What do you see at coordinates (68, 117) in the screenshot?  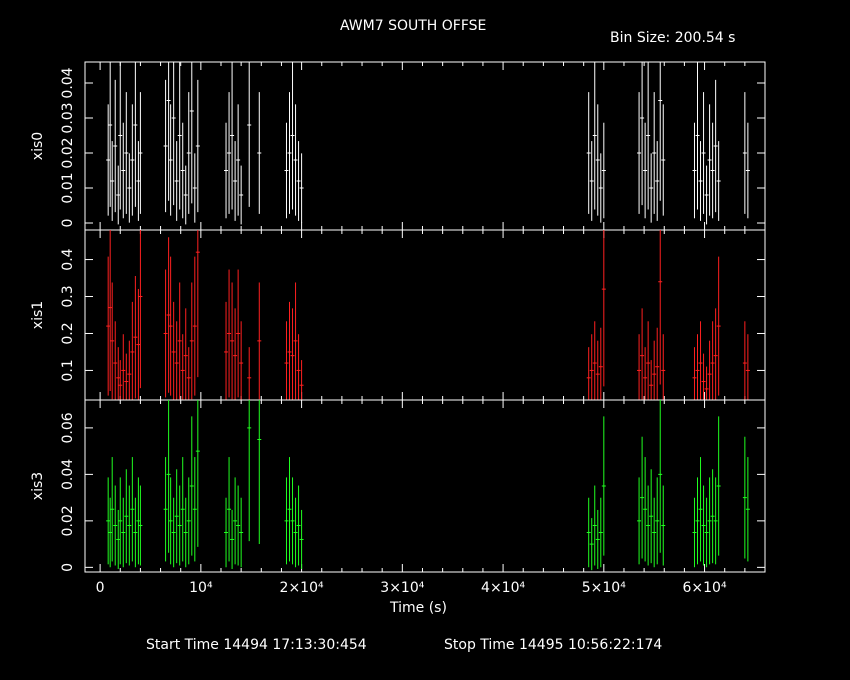 I see `y-tick-label: 0.03` at bounding box center [68, 117].